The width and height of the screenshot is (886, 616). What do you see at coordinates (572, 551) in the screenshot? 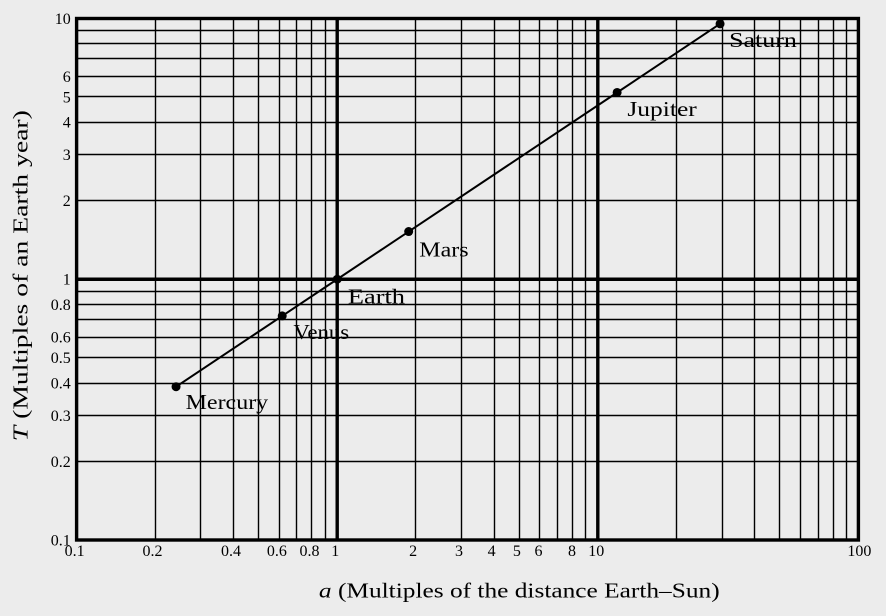
I see `svg-text: 8` at bounding box center [572, 551].